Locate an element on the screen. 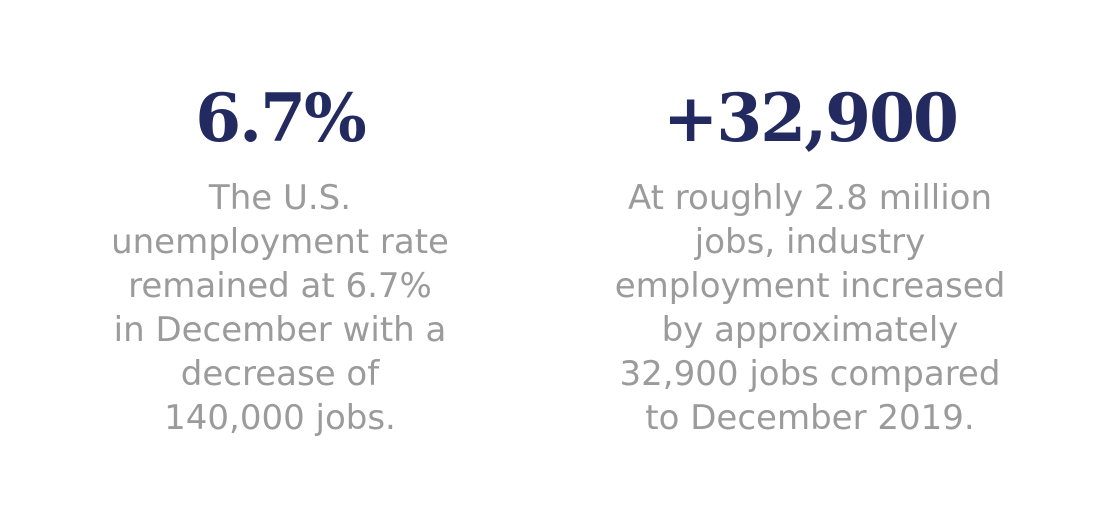  unemployment-rate-value: 6.7% is located at coordinates (281, 118).